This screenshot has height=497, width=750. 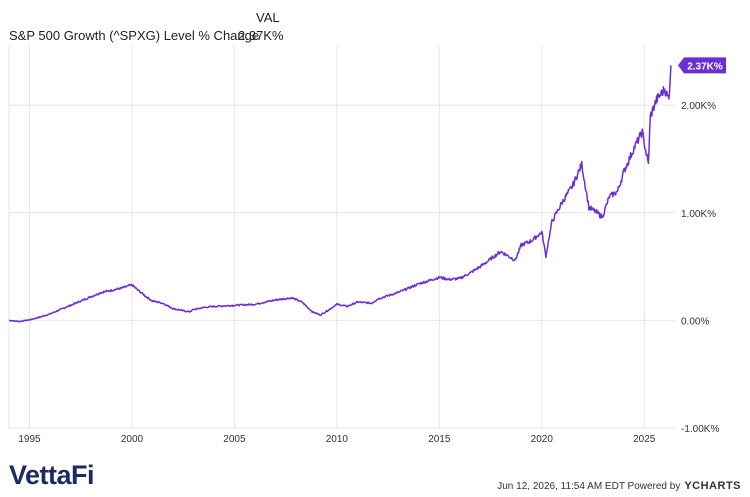 What do you see at coordinates (234, 439) in the screenshot?
I see `x-tick-label: 2005` at bounding box center [234, 439].